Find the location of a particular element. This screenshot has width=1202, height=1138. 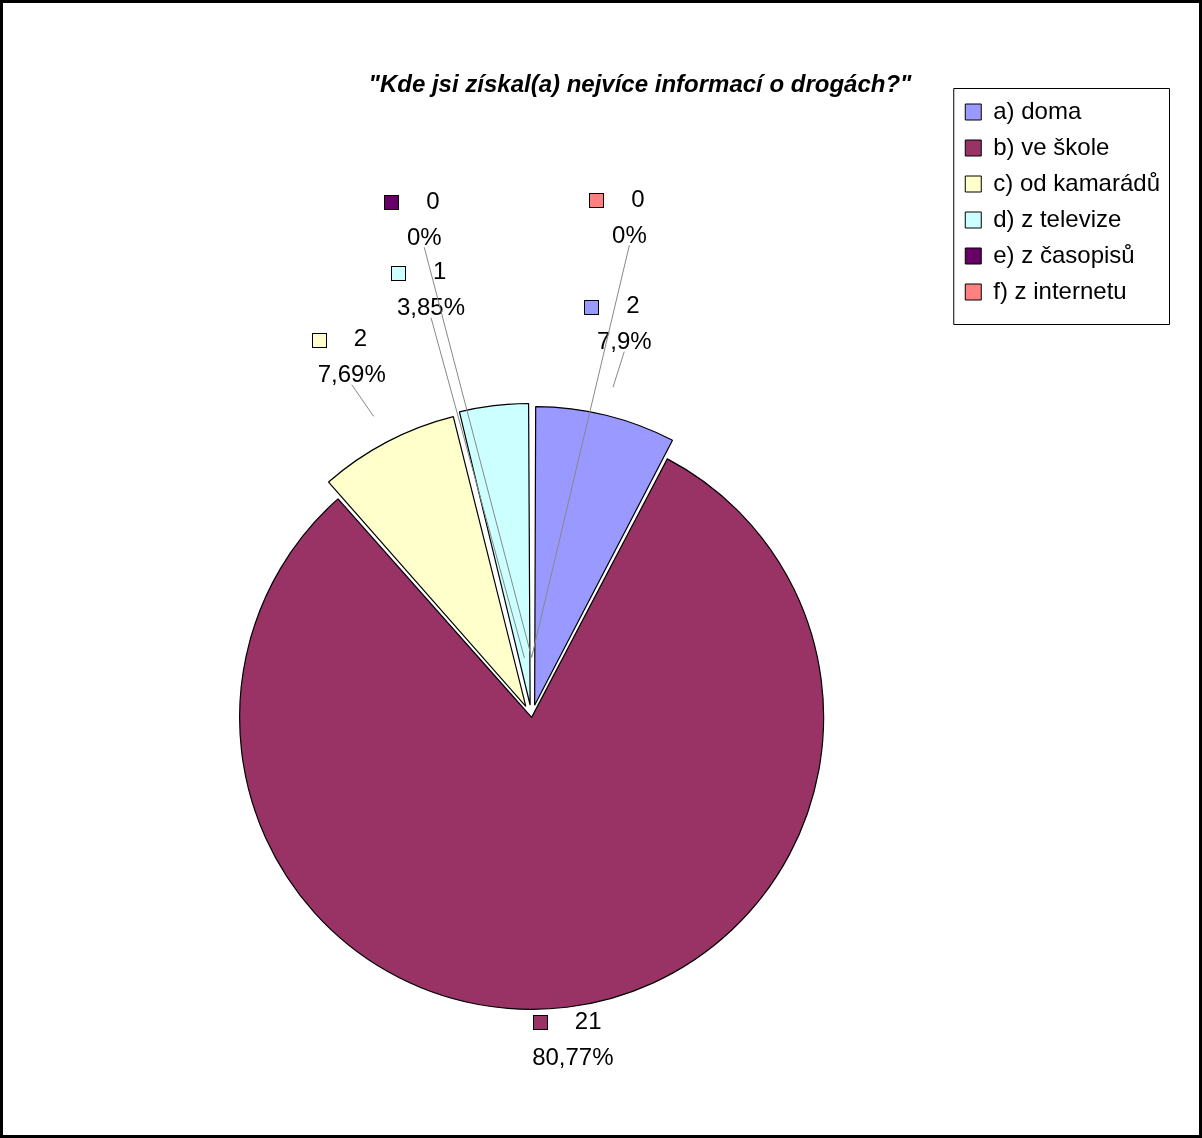

legend-label: f) z internetu is located at coordinates (1060, 290).